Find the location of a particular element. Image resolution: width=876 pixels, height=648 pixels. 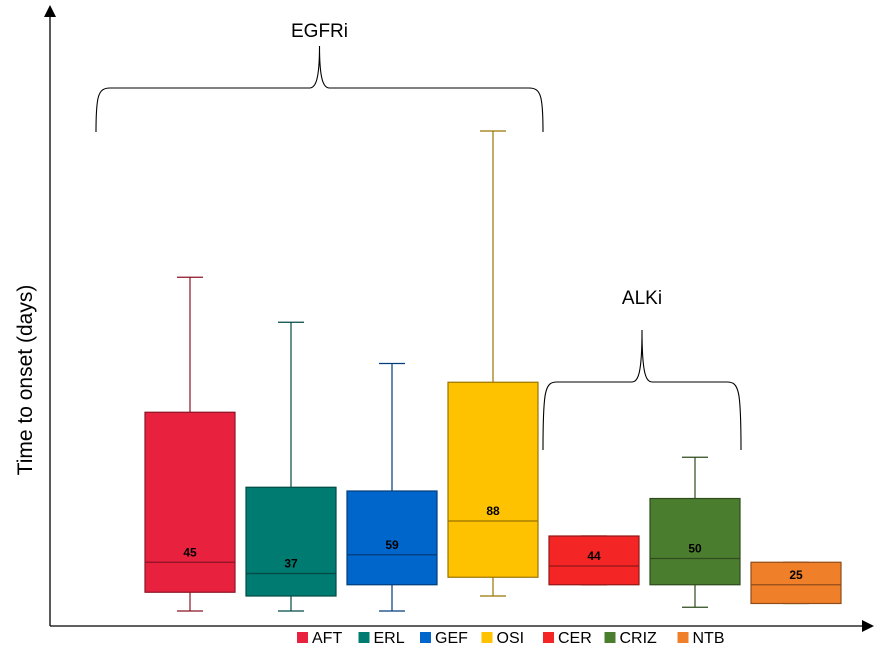

legend-item-aft: AFT is located at coordinates (319, 638).